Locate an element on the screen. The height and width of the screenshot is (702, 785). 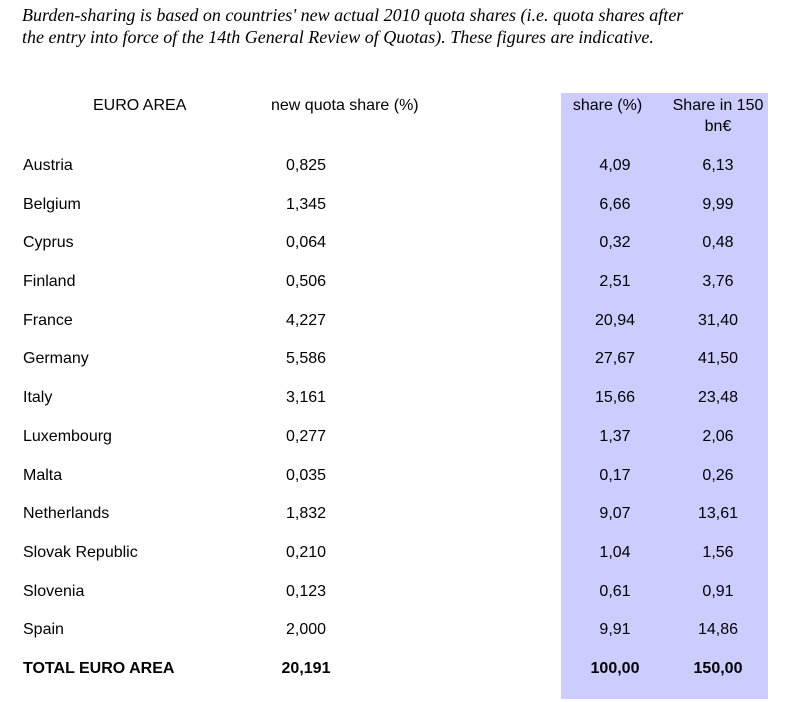
table-row: Austria 0,825 4,09 6,13 is located at coordinates (392, 167).